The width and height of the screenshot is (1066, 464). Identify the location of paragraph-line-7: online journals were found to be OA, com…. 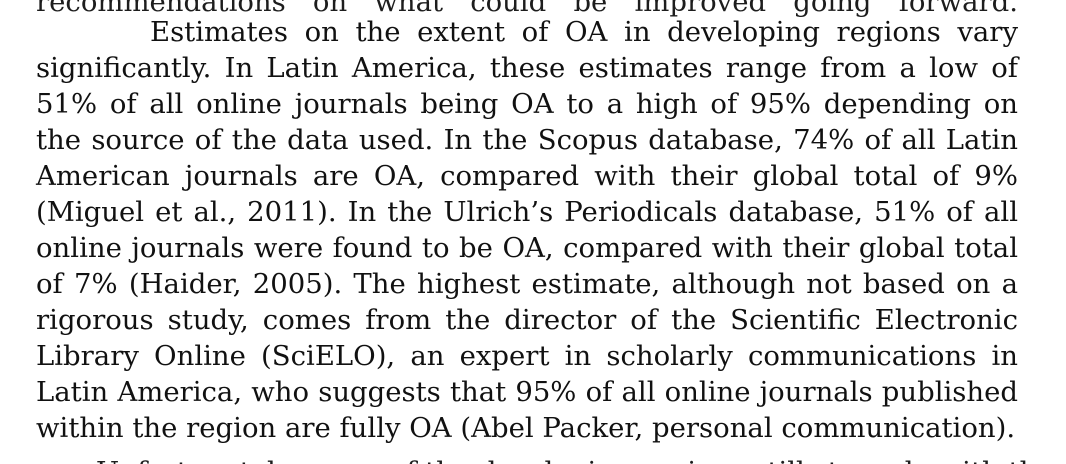
(527, 248).